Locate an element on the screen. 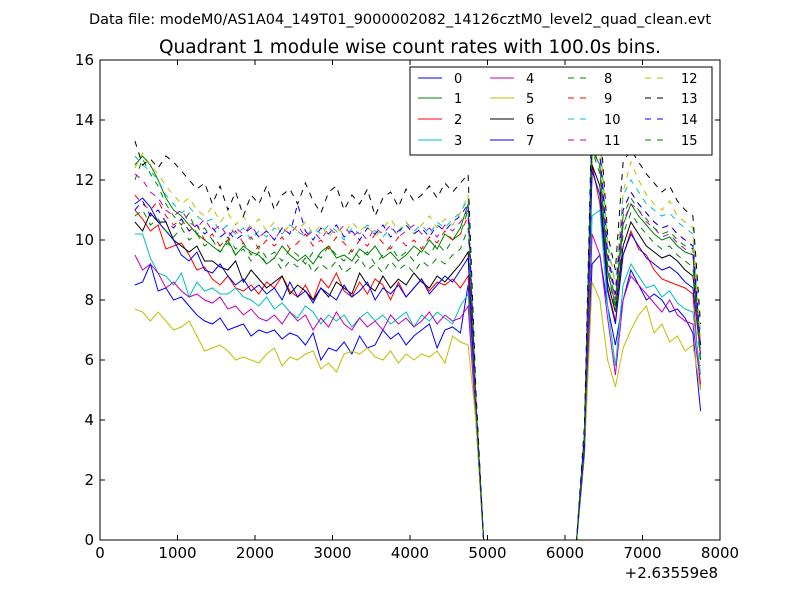 Image resolution: width=800 pixels, height=604 pixels. legend-label-7: 7 is located at coordinates (530, 141).